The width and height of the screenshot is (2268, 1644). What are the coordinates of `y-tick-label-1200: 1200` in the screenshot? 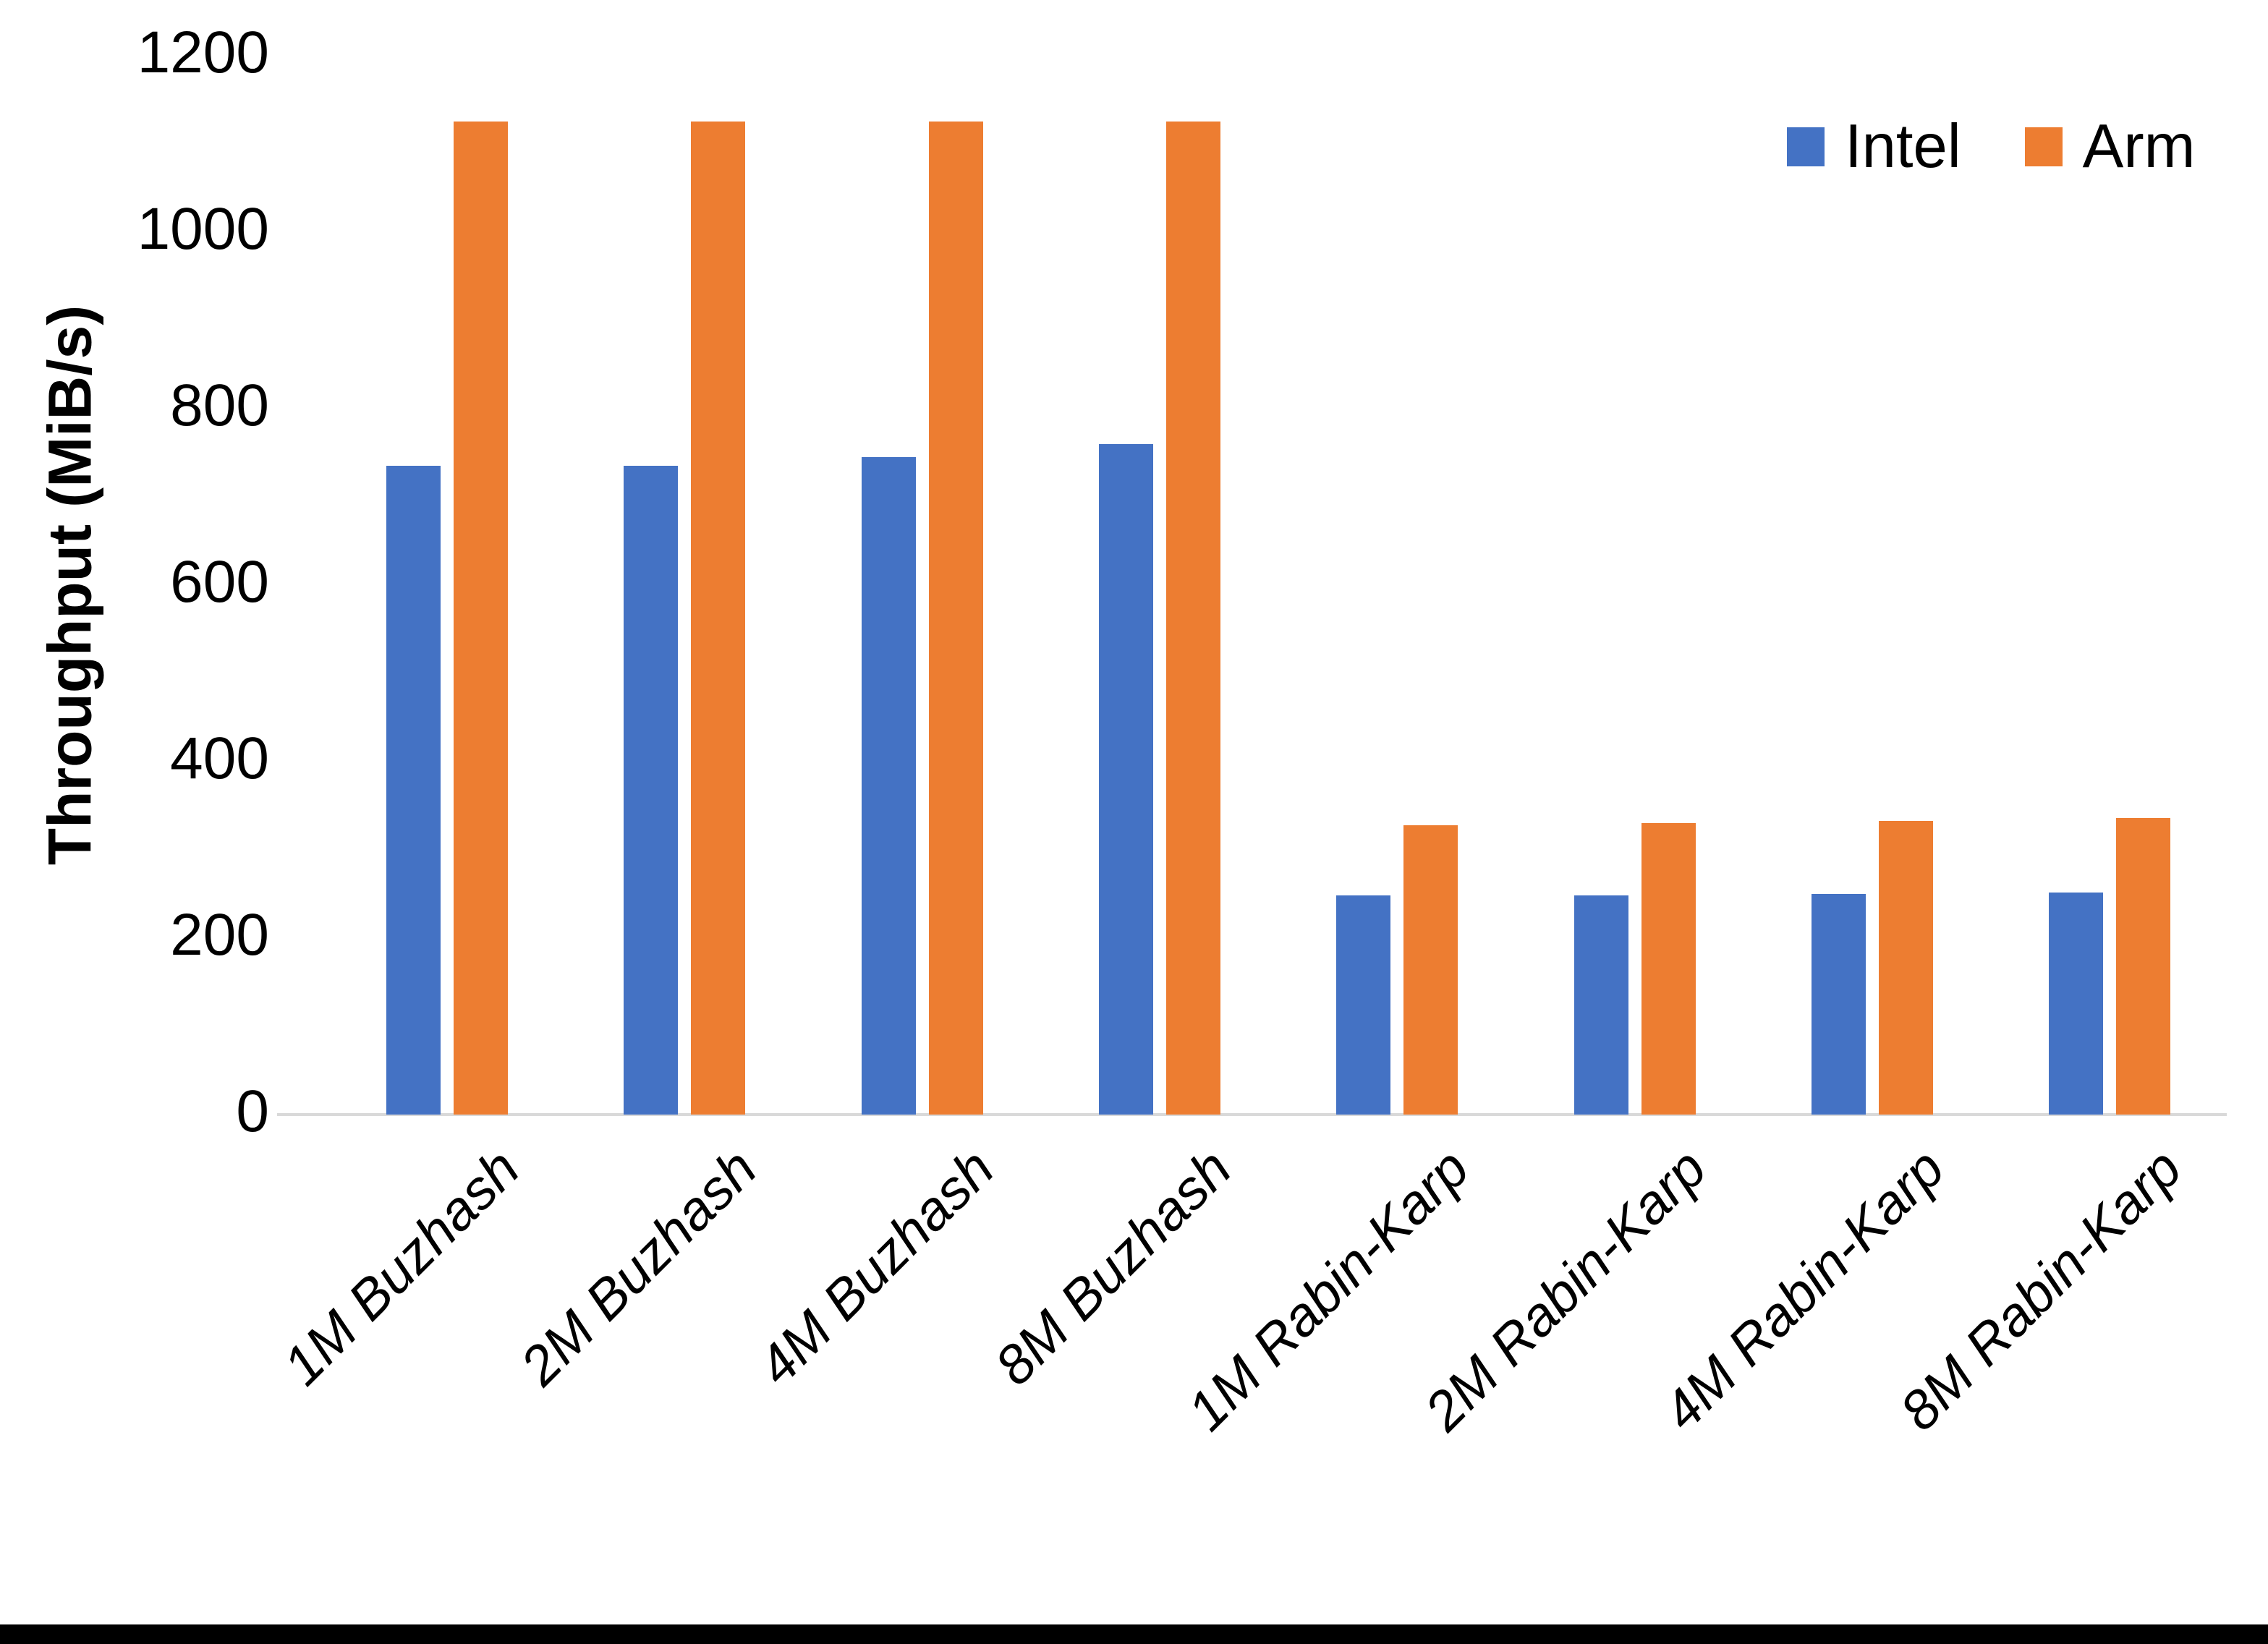 It's located at (203, 53).